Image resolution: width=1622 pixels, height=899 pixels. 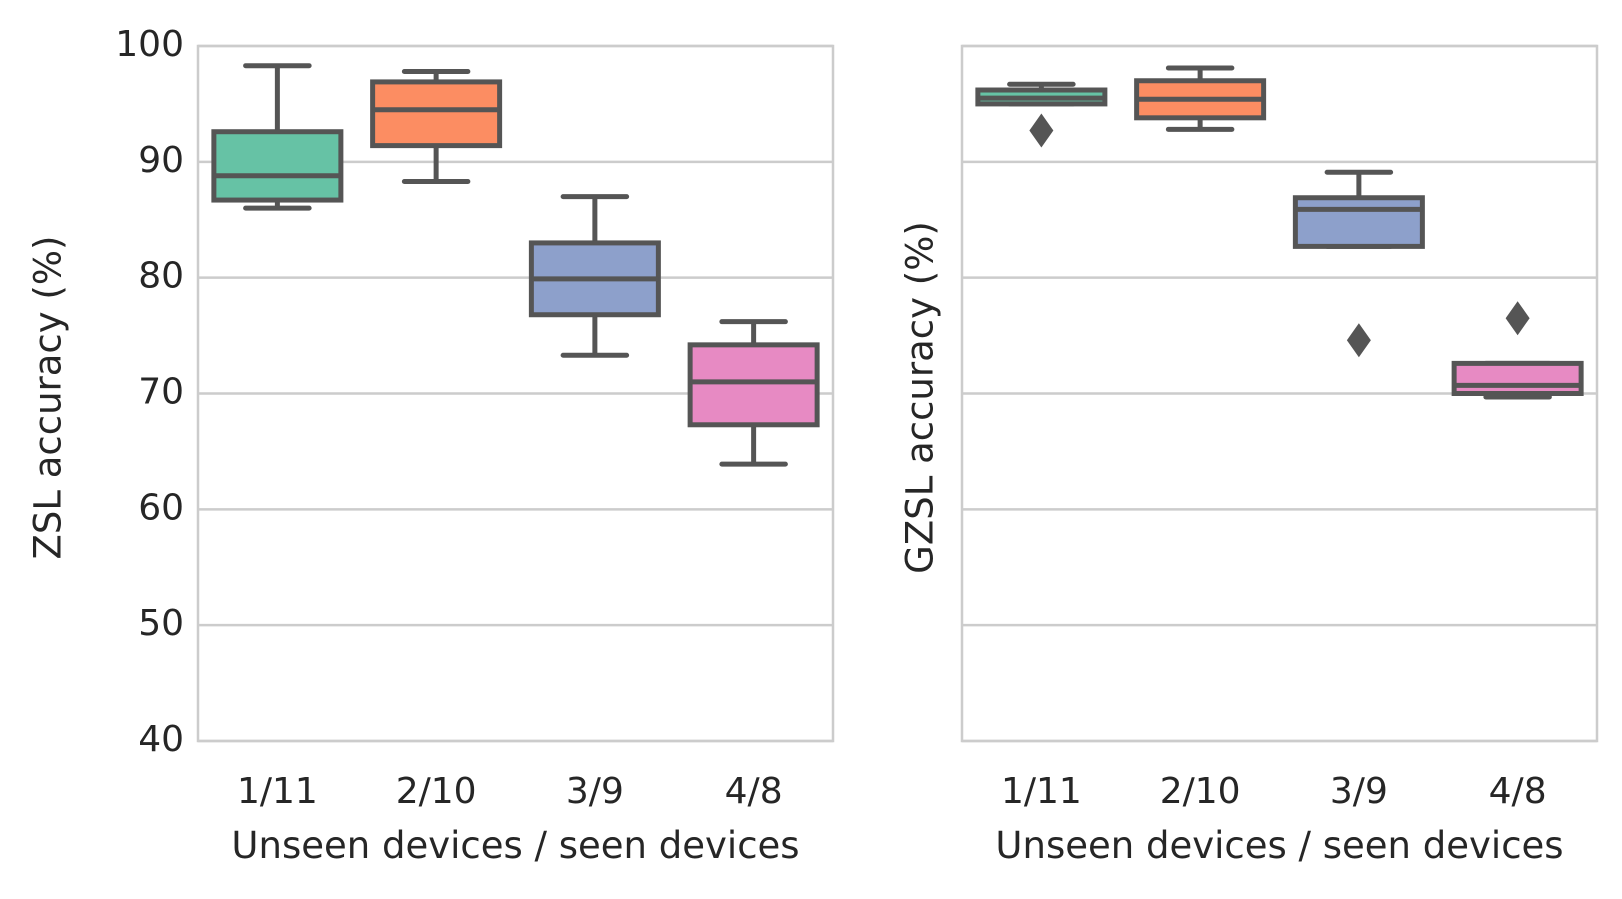 What do you see at coordinates (920, 397) in the screenshot?
I see `y-axis-label: GZSL accuracy (%)` at bounding box center [920, 397].